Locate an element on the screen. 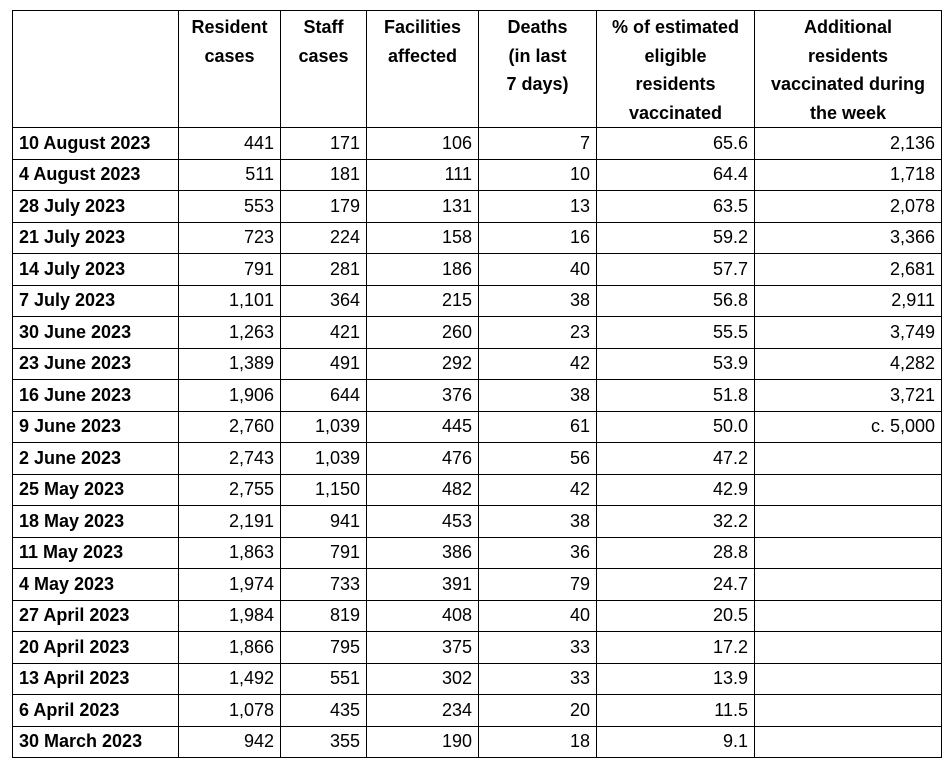  value-cell: 55.5 is located at coordinates (675, 332).